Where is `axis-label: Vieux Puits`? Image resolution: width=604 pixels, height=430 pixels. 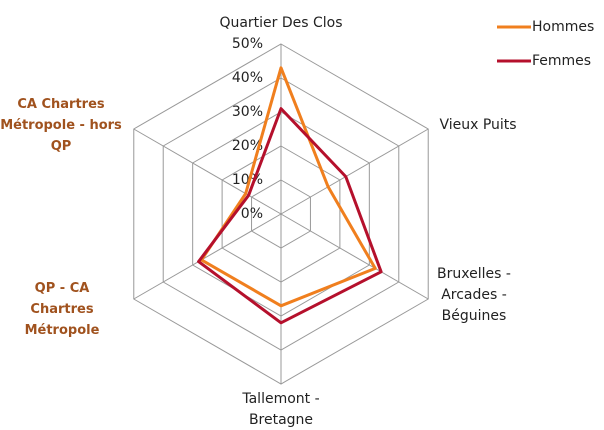 axis-label: Vieux Puits is located at coordinates (478, 125).